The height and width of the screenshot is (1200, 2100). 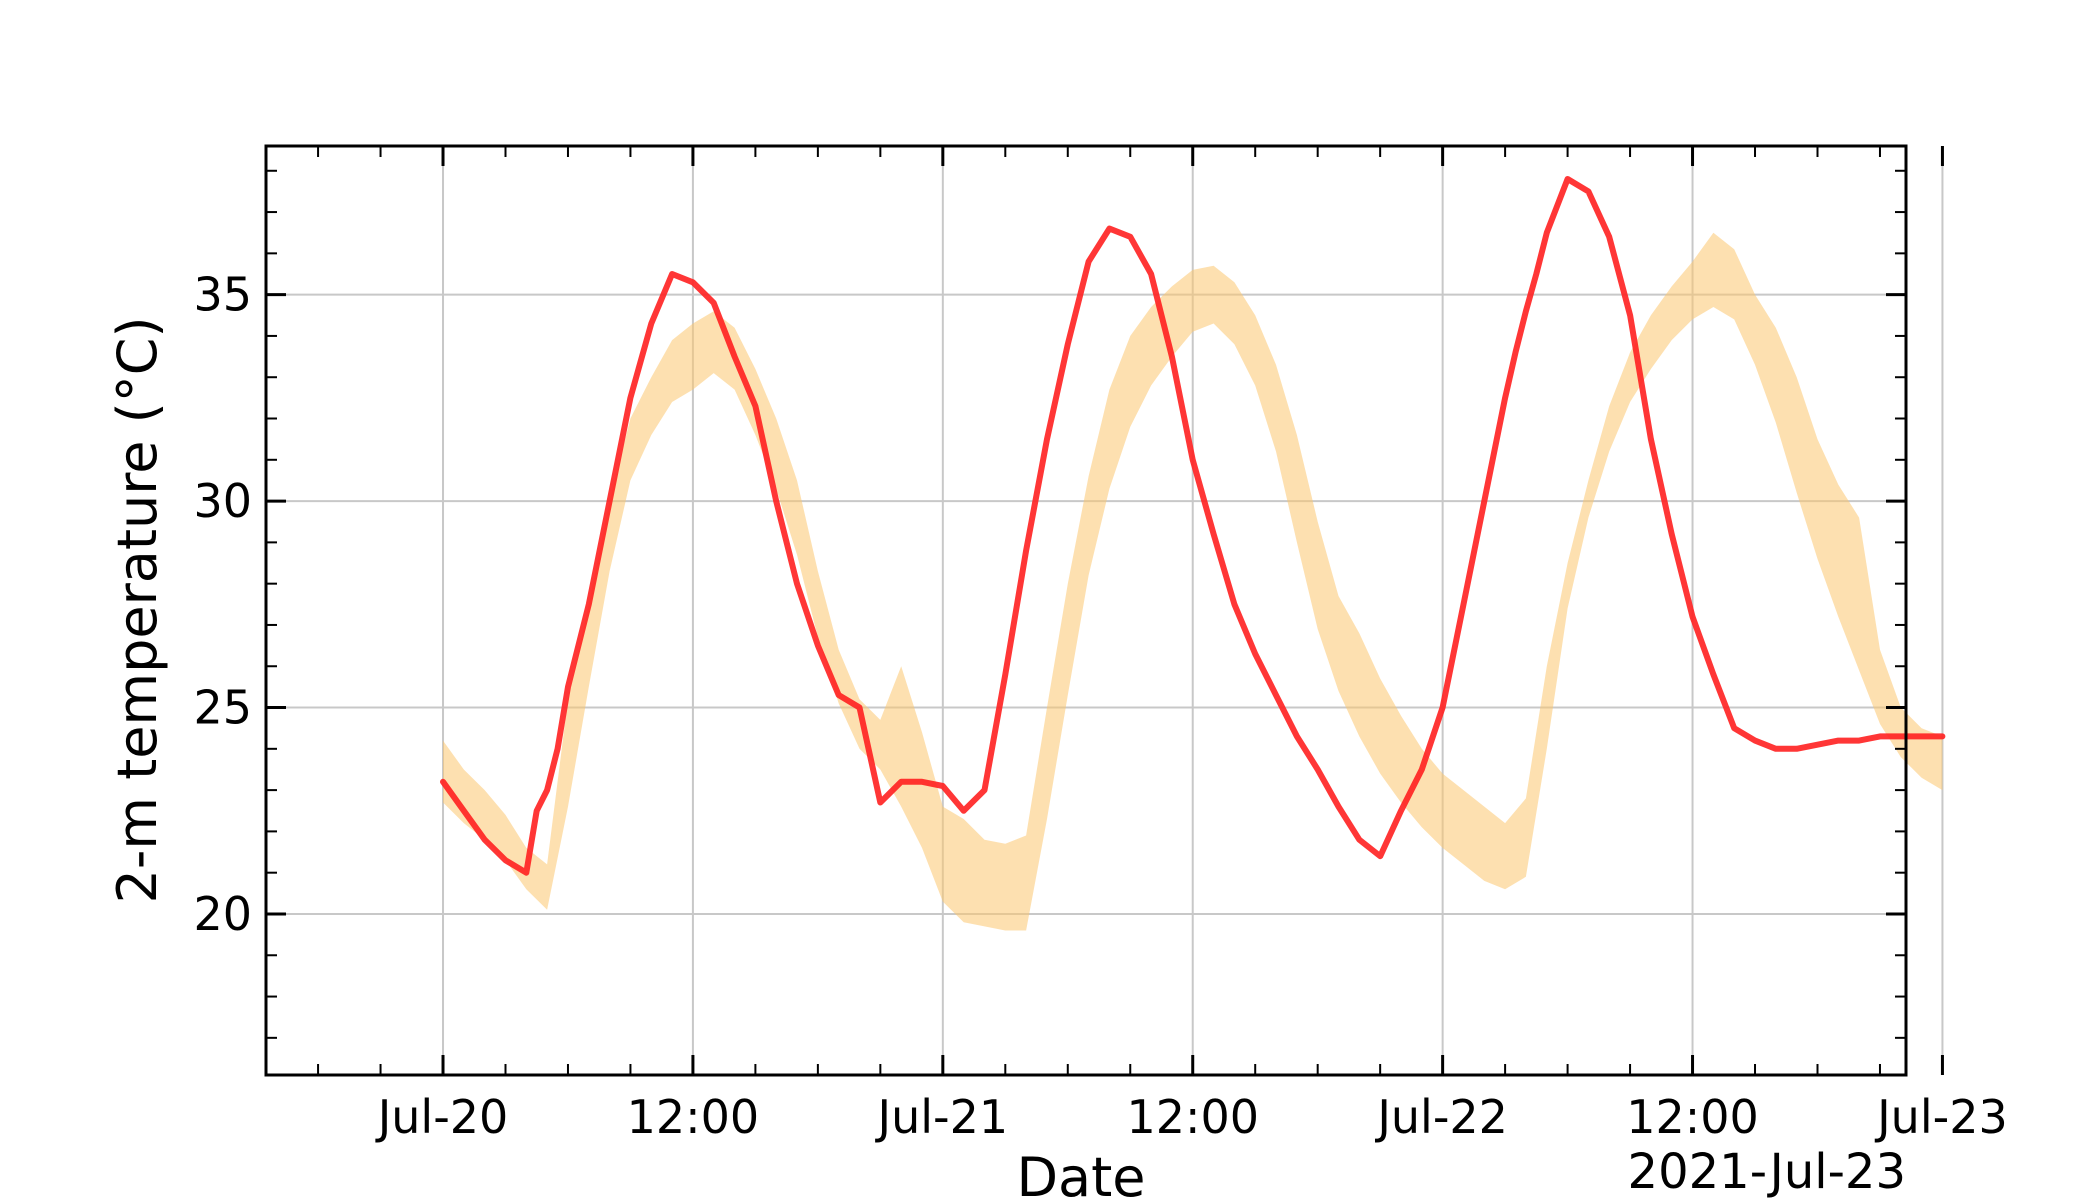 What do you see at coordinates (1767, 1172) in the screenshot?
I see `date-corner-label: 2021-Jul-23` at bounding box center [1767, 1172].